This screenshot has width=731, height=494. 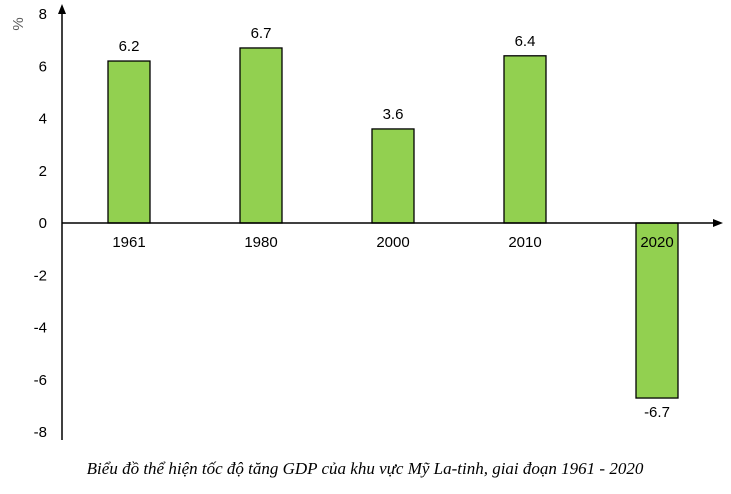 What do you see at coordinates (62, 9) in the screenshot?
I see `y-axis-arrow` at bounding box center [62, 9].